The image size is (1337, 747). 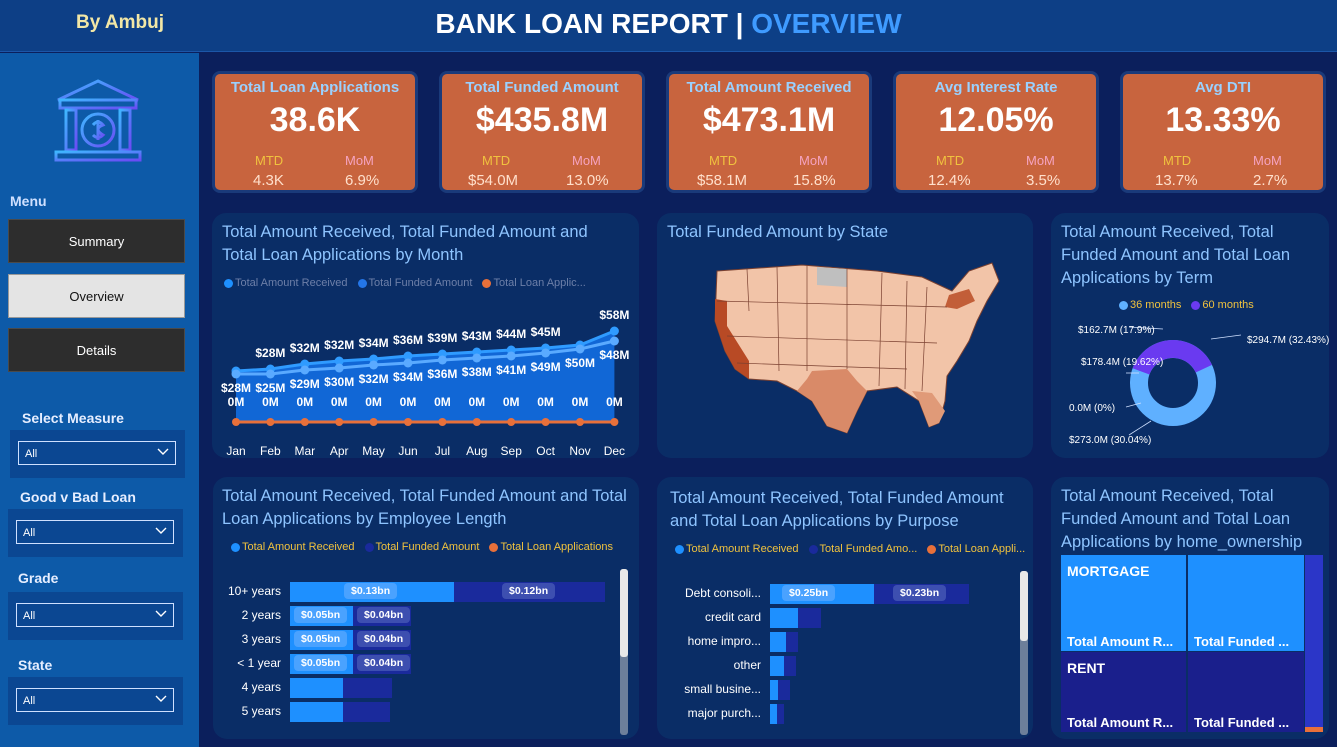 What do you see at coordinates (493, 180) in the screenshot?
I see `kpi-mtd-value: $54.0M` at bounding box center [493, 180].